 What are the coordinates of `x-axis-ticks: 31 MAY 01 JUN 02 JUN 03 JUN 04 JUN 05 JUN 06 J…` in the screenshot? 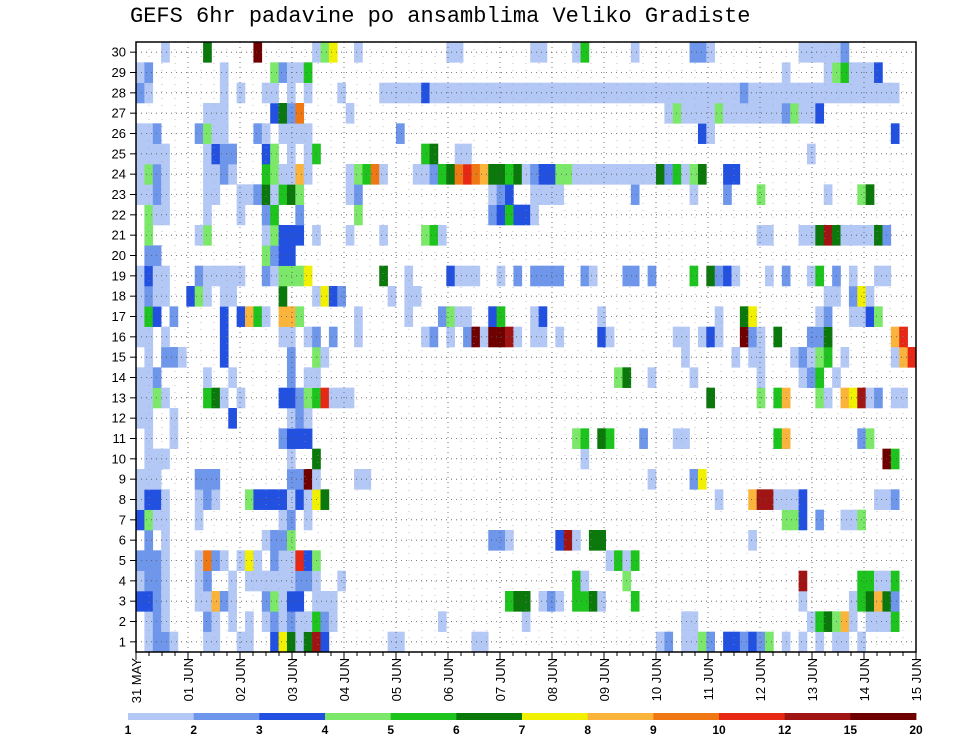 It's located at (526, 677).